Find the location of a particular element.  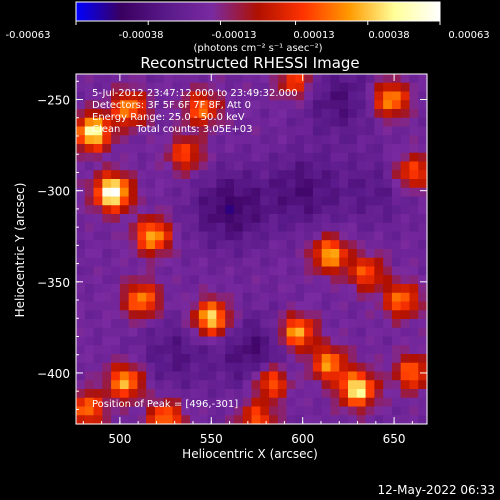

annotation-method: Clean Total counts: 3.05E+03 is located at coordinates (172, 129).